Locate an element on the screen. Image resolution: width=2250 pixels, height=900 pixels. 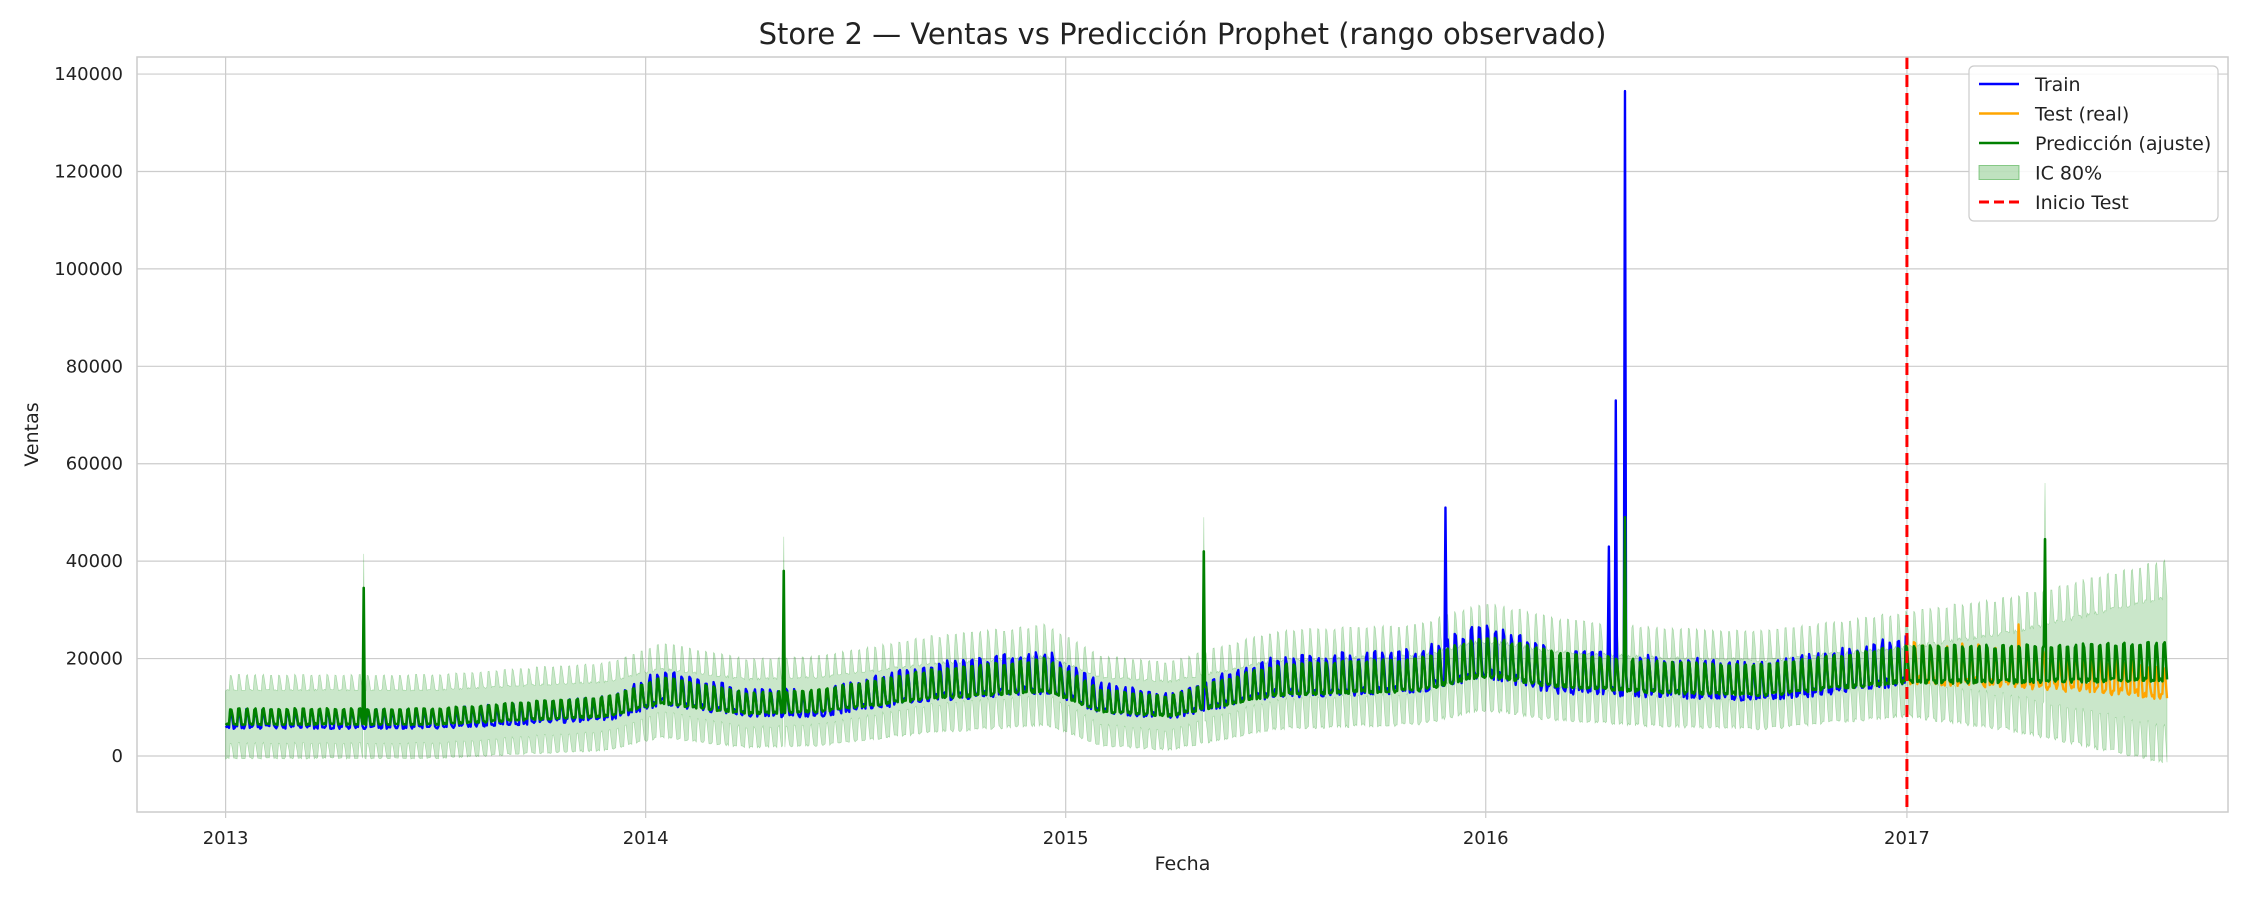
y-tick-label: 60000 is located at coordinates (94, 464).